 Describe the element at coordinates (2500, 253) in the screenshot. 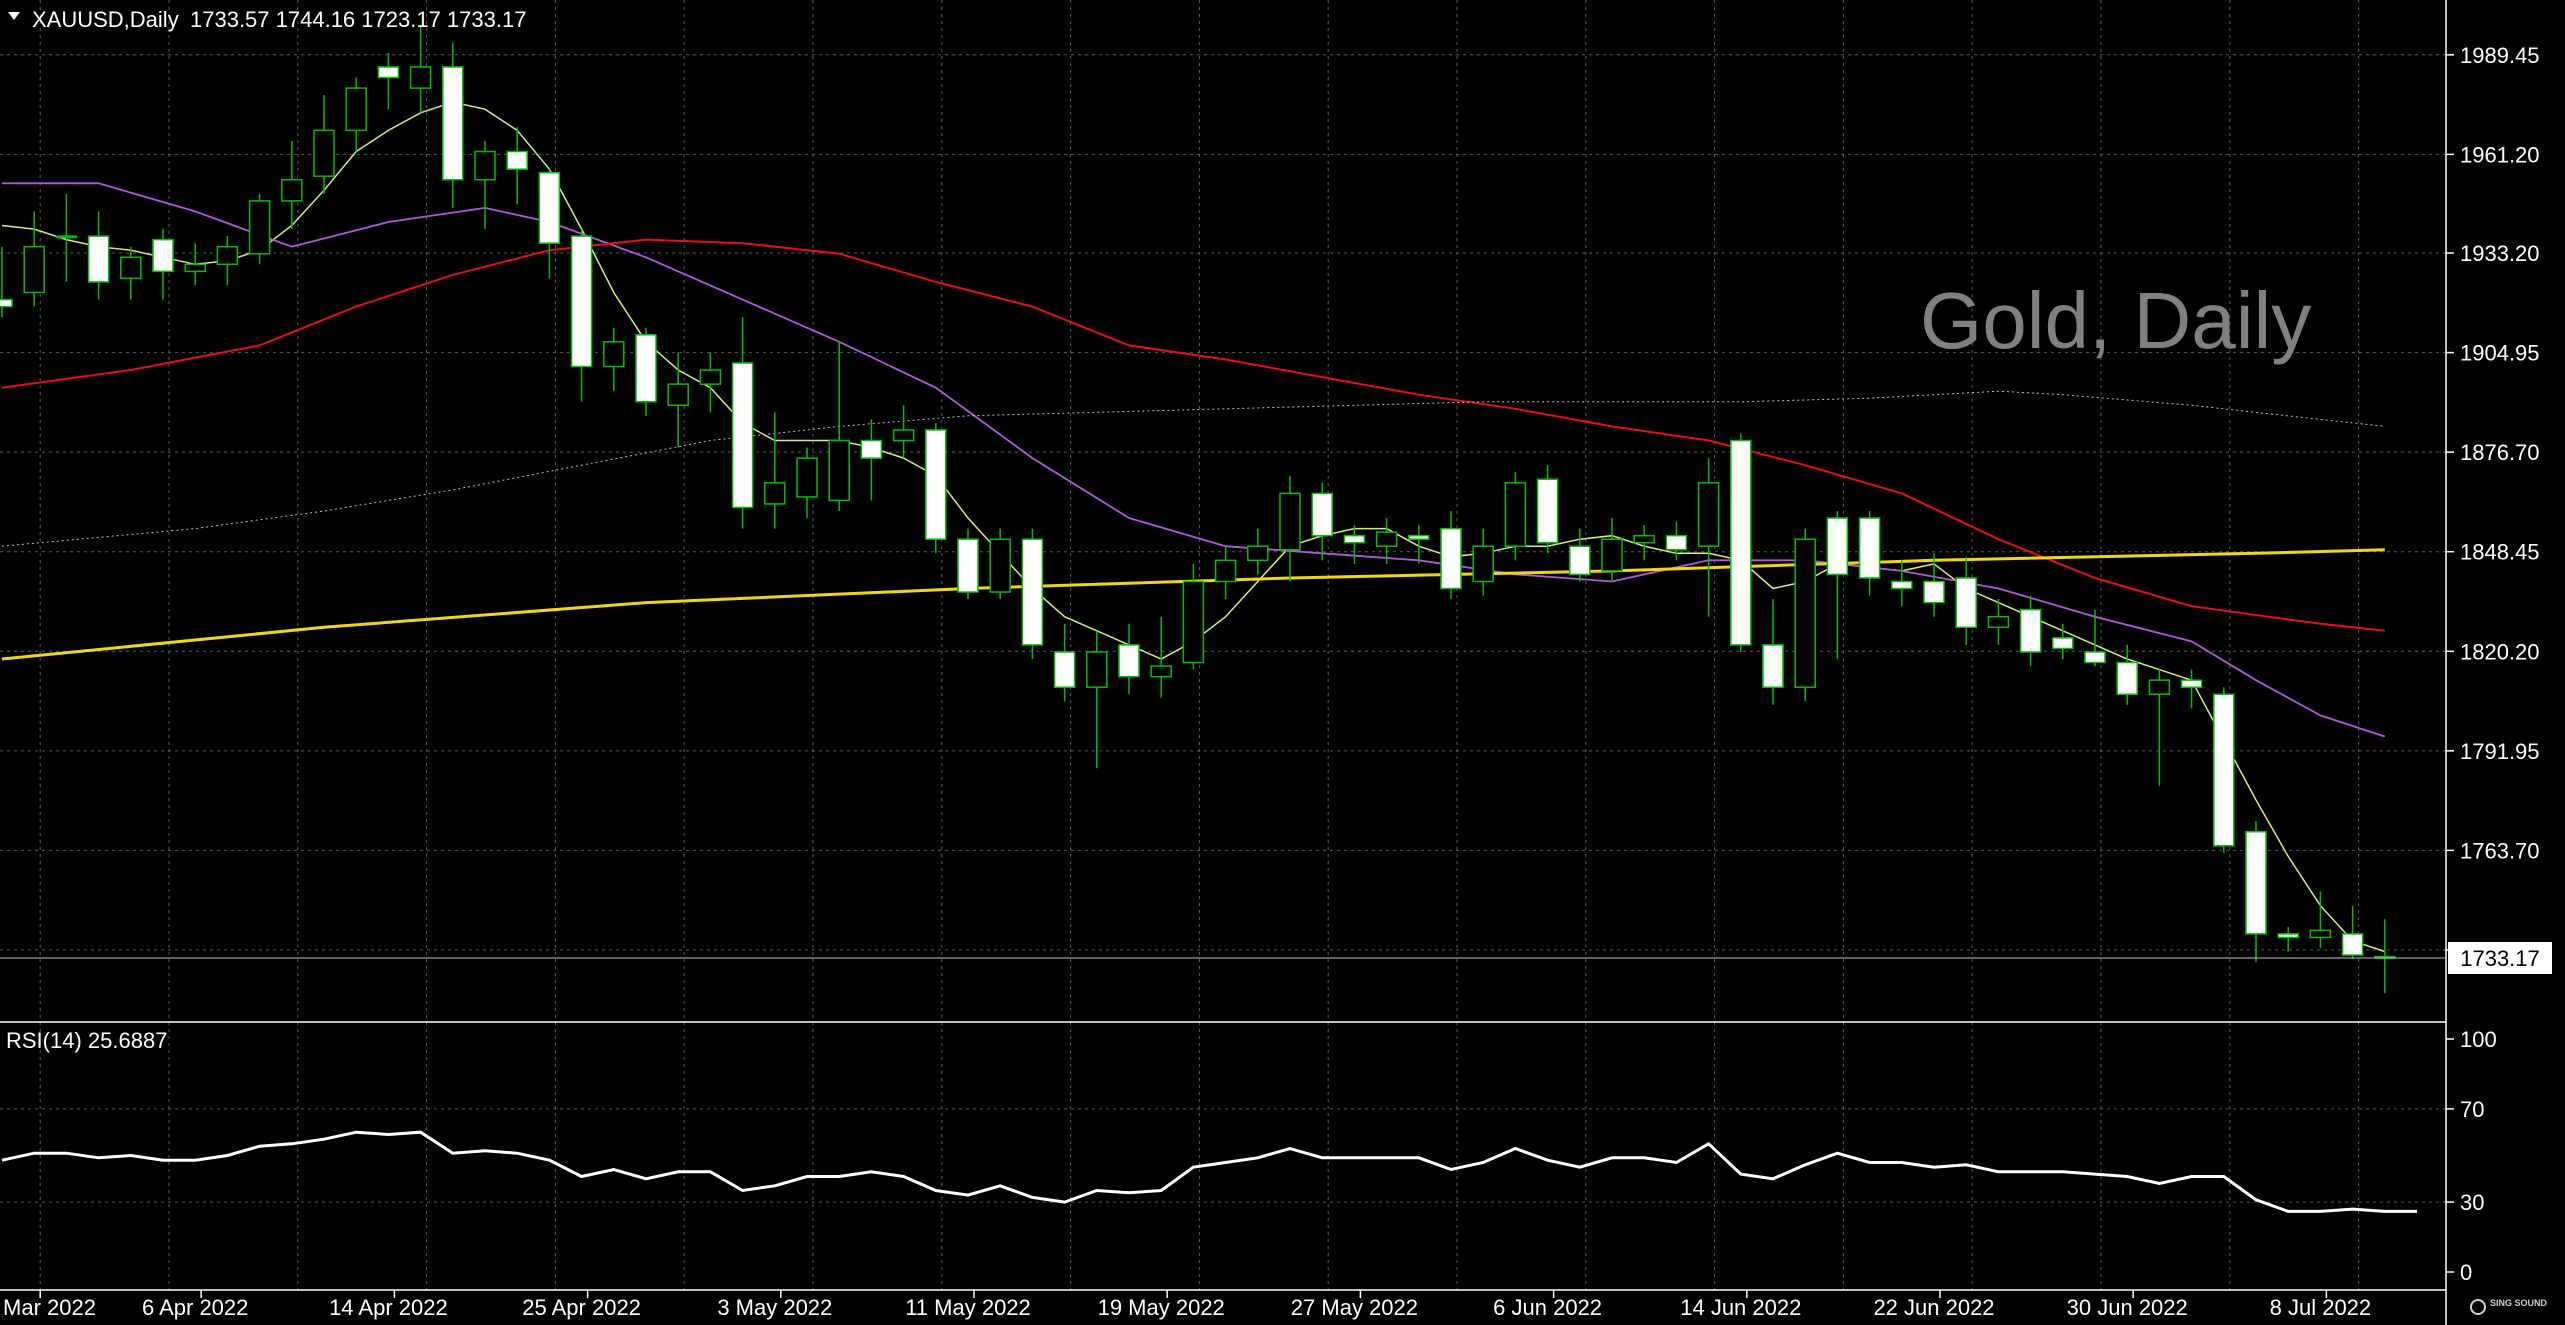

I see `price-tick-label: 1933.20` at that location.